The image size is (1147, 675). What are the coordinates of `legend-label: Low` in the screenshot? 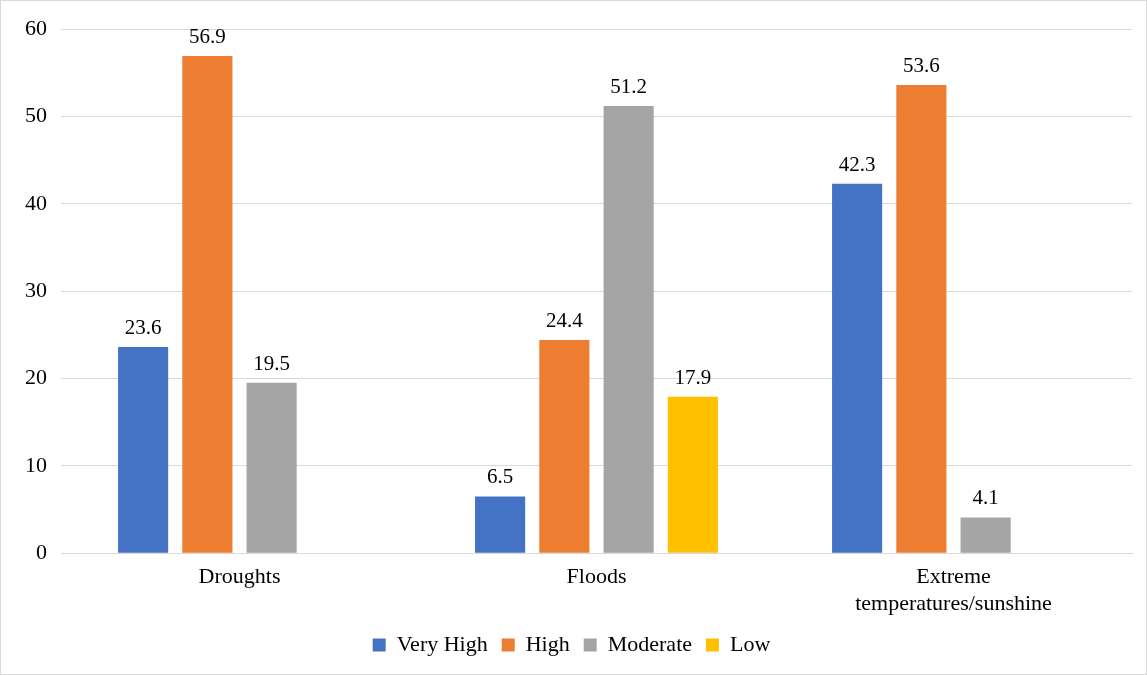 It's located at (750, 643).